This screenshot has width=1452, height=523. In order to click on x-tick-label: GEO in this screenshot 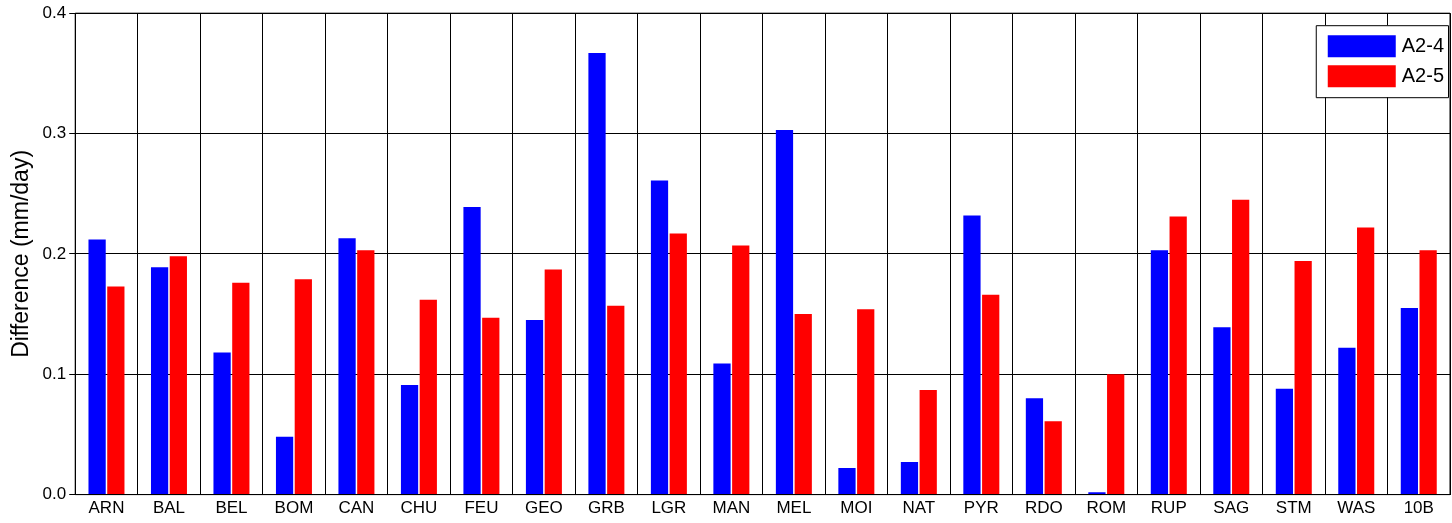, I will do `click(544, 508)`.